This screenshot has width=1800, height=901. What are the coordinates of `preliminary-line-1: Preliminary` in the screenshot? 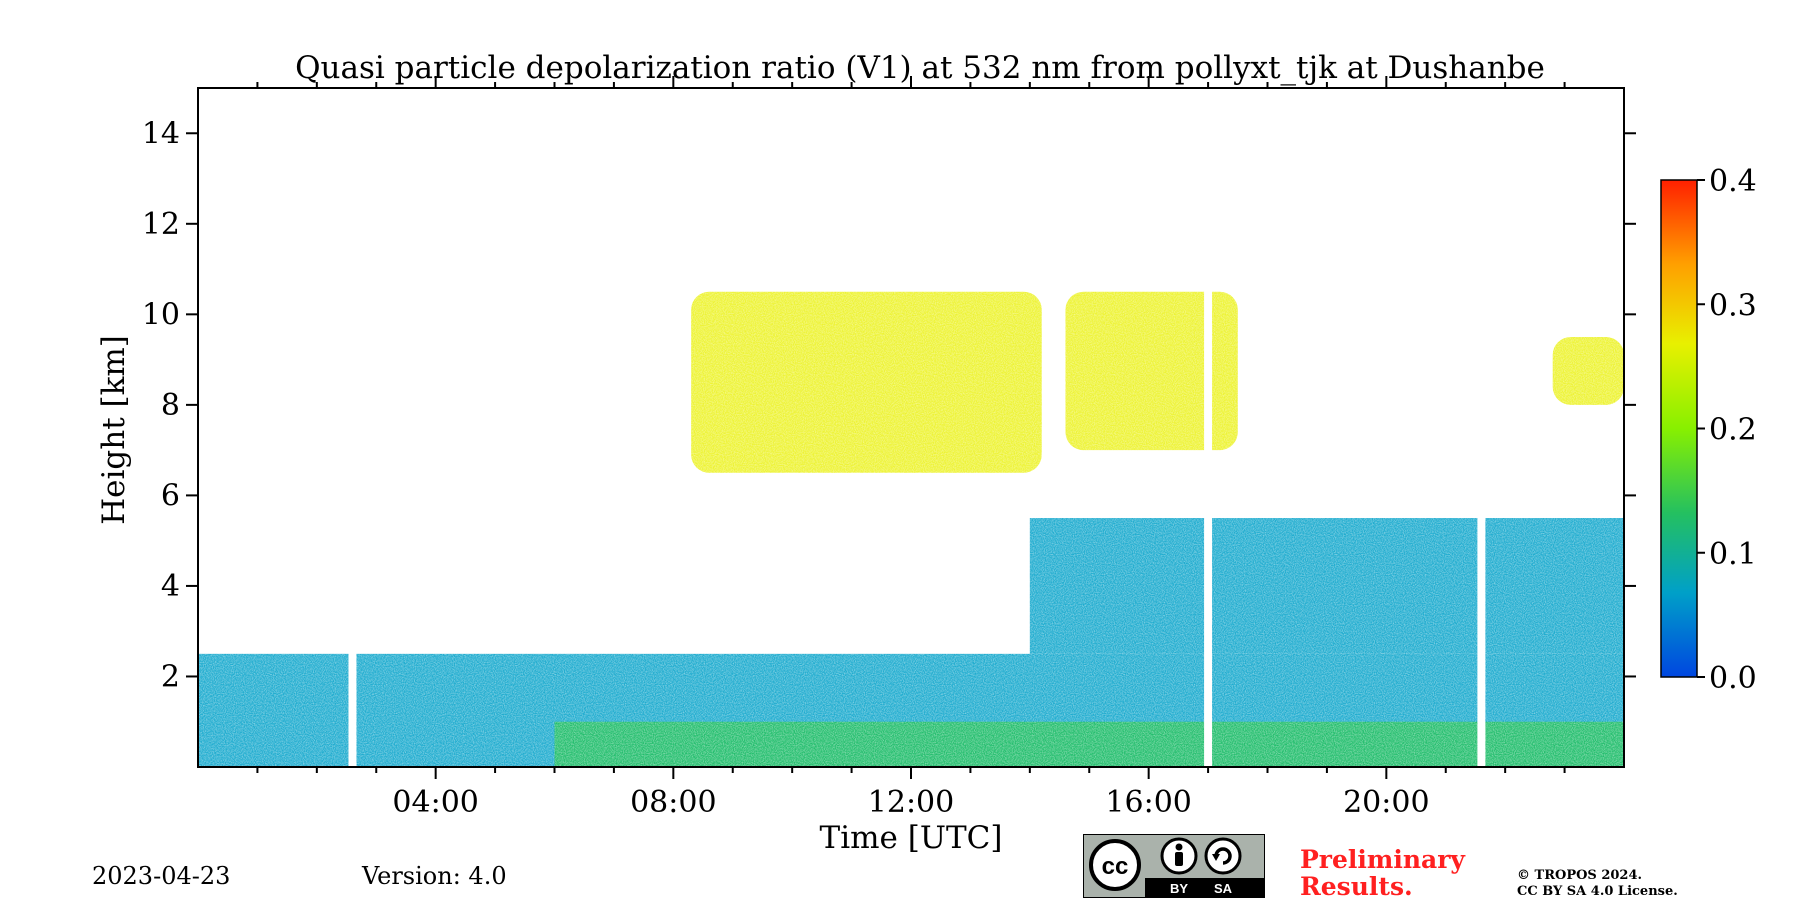 It's located at (1382, 859).